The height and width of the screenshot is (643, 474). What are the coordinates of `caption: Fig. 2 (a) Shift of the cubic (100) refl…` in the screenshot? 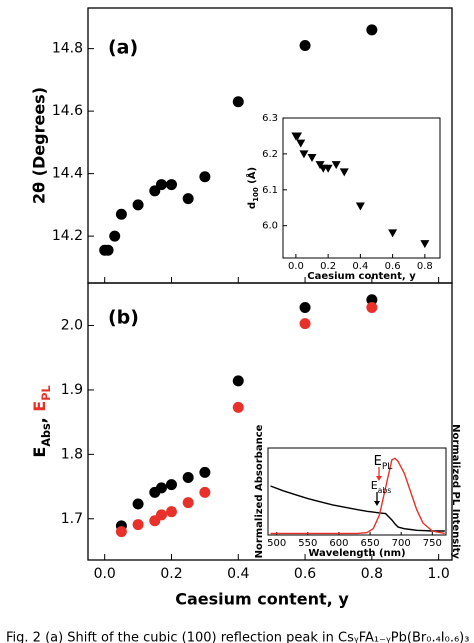 It's located at (237, 637).